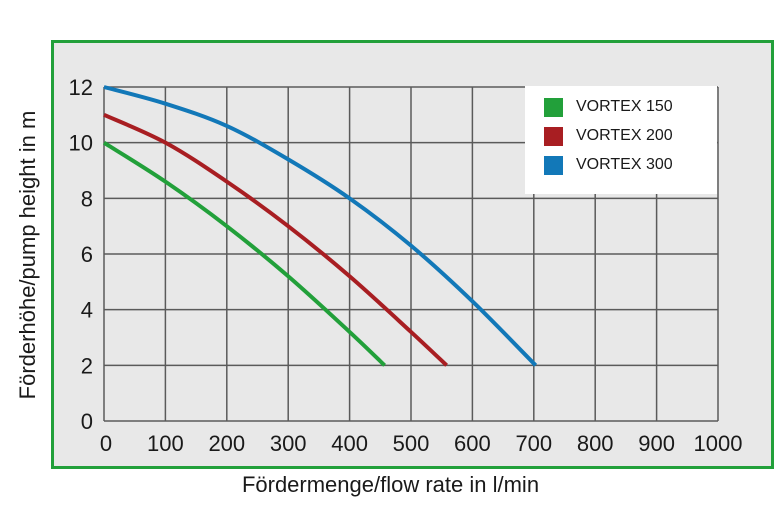 Image resolution: width=783 pixels, height=505 pixels. What do you see at coordinates (27, 255) in the screenshot?
I see `y-axis-title: Förderhöhe/pump height in m` at bounding box center [27, 255].